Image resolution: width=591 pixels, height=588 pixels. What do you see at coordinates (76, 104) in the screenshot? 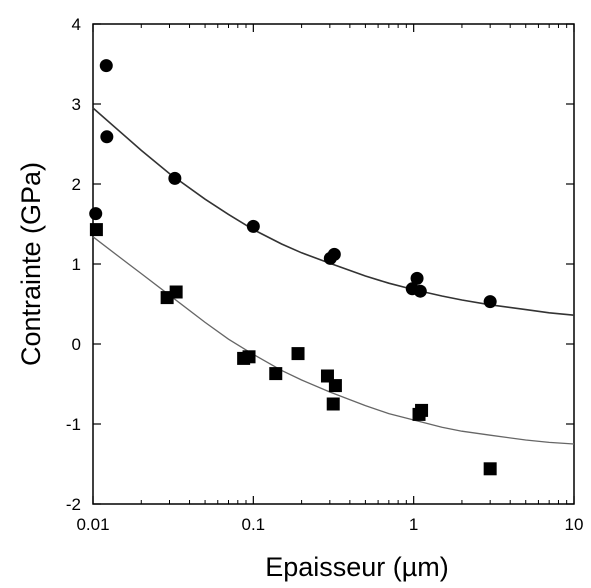
I see `y-tick-label: 3` at bounding box center [76, 104].